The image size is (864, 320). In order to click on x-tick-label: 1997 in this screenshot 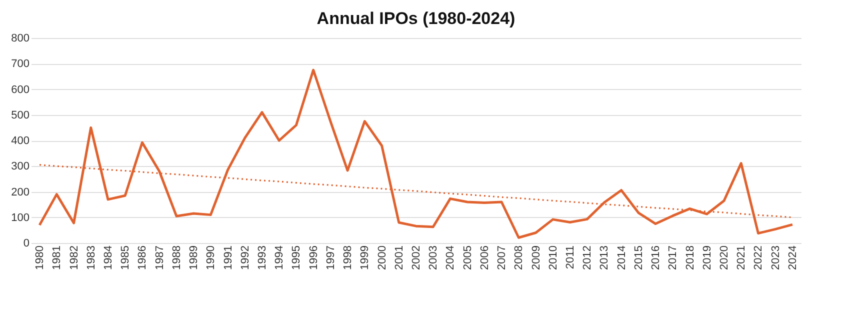, I will do `click(330, 258)`.